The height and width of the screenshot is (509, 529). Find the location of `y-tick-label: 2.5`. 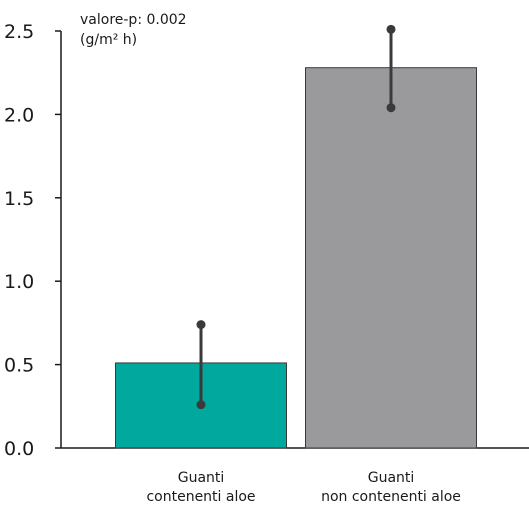

y-tick-label: 2.5 is located at coordinates (19, 32).